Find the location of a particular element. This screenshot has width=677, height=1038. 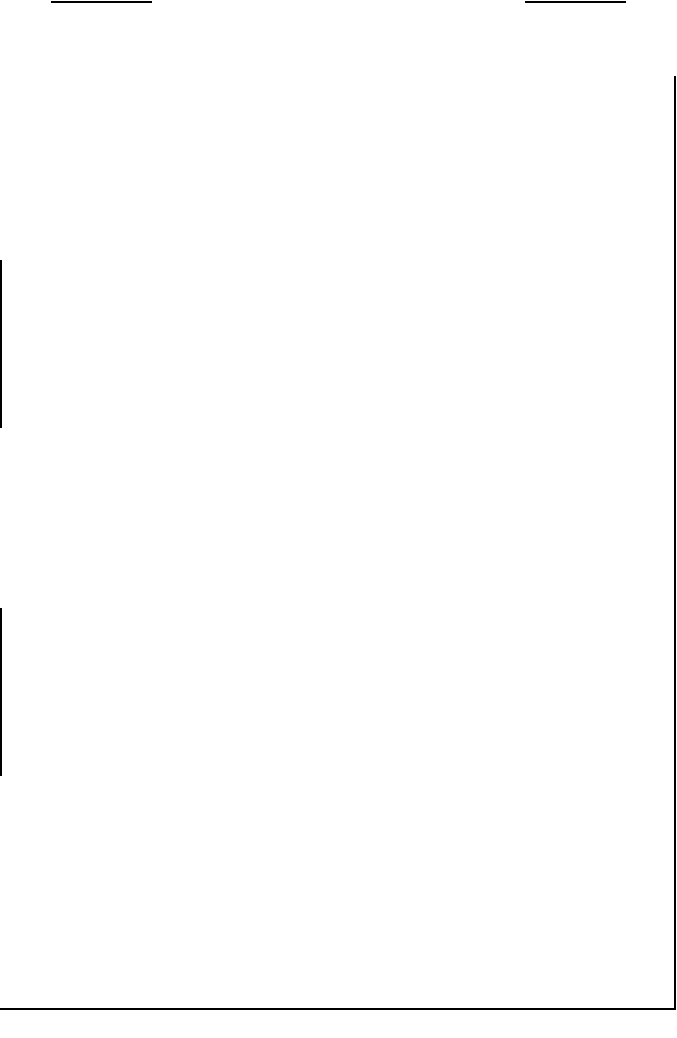

left-edge-mark-upper is located at coordinates (1, 344).